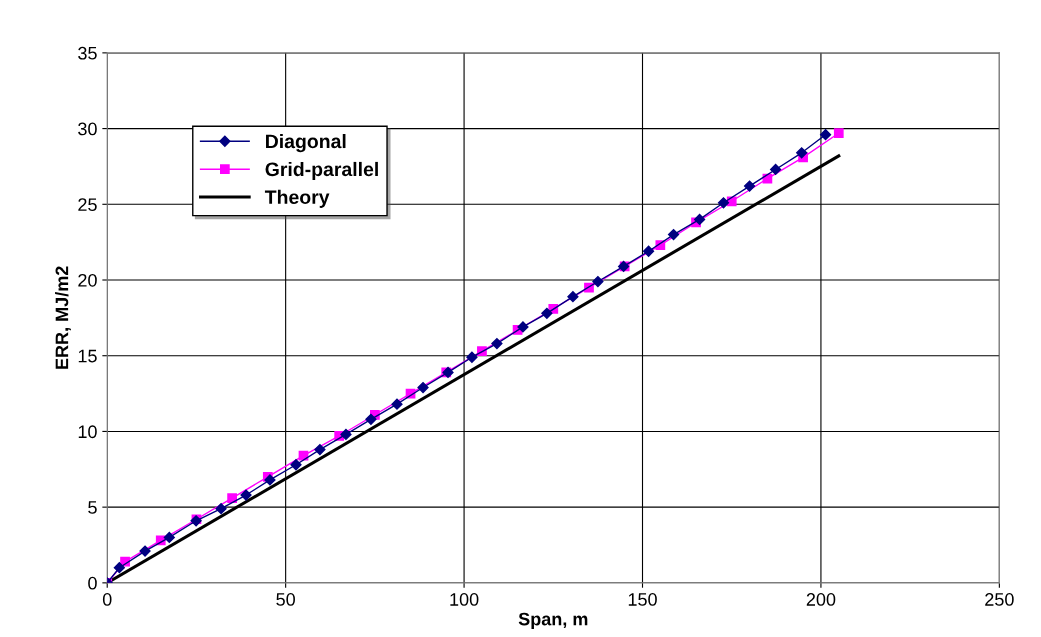 The height and width of the screenshot is (637, 1041). What do you see at coordinates (92, 507) in the screenshot?
I see `y-tick-label: 5` at bounding box center [92, 507].